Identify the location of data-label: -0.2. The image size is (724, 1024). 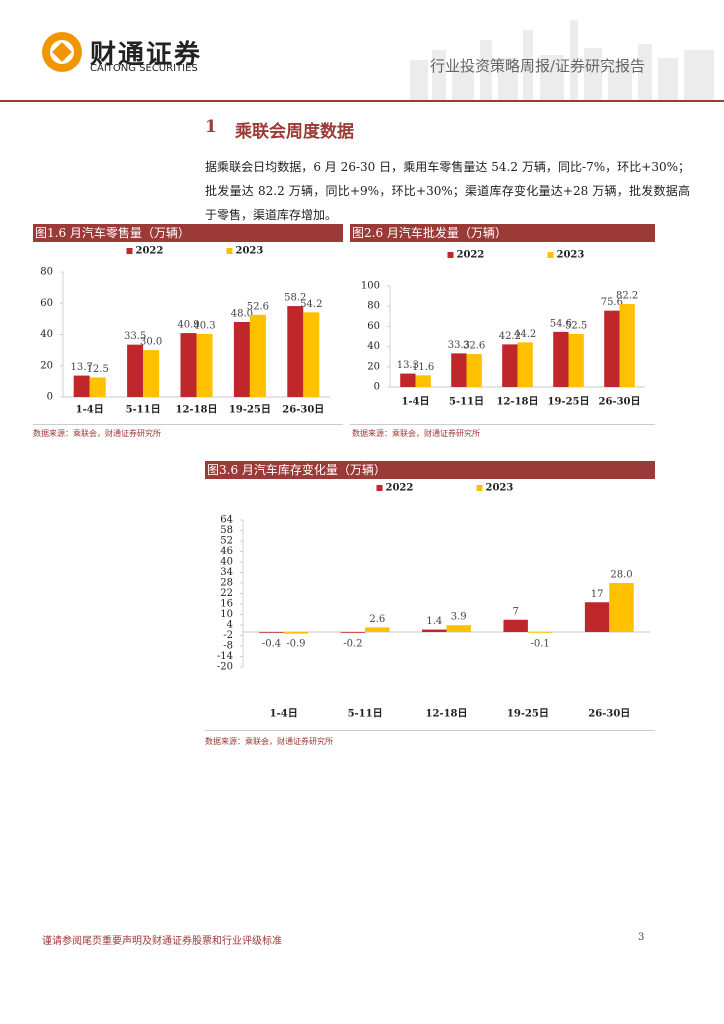
(352, 644).